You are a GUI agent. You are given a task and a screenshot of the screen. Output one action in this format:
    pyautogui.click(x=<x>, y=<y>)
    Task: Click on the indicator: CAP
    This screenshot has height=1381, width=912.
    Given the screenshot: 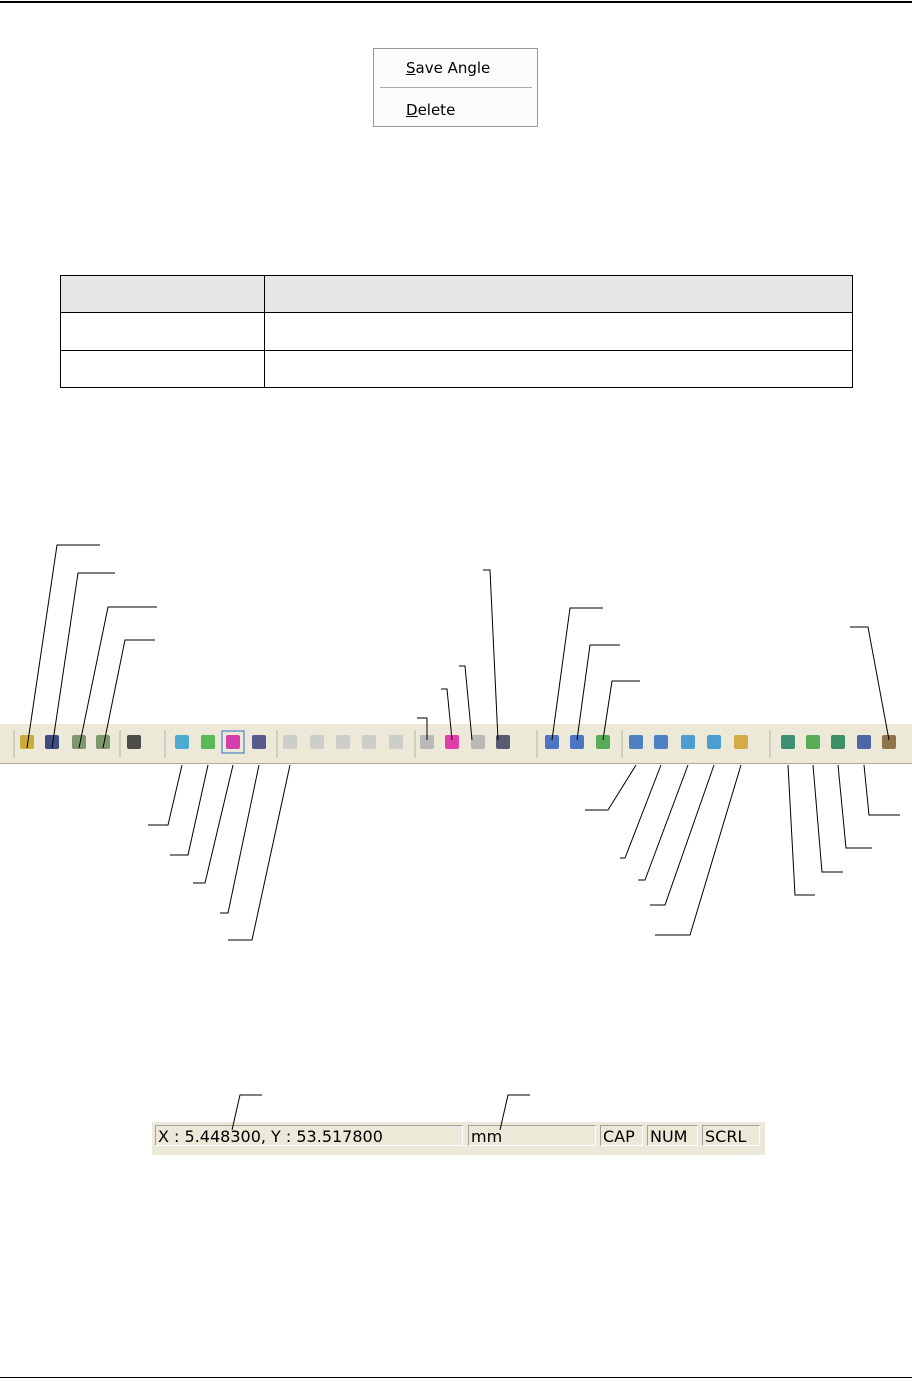 What is the action you would take?
    pyautogui.click(x=621, y=1135)
    